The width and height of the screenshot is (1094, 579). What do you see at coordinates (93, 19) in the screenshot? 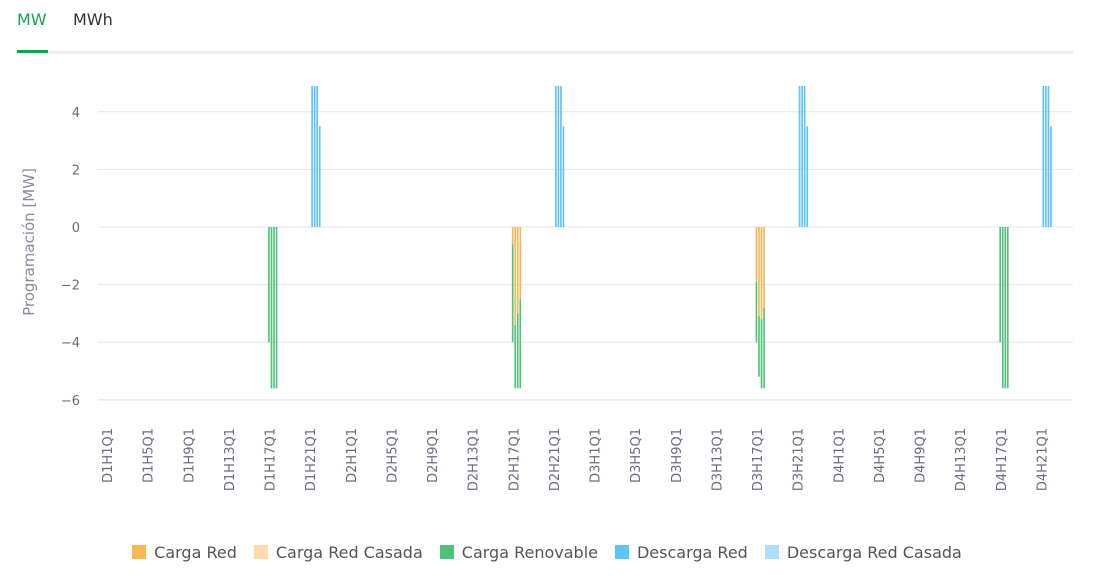
I see `tab-mwh: MWh` at bounding box center [93, 19].